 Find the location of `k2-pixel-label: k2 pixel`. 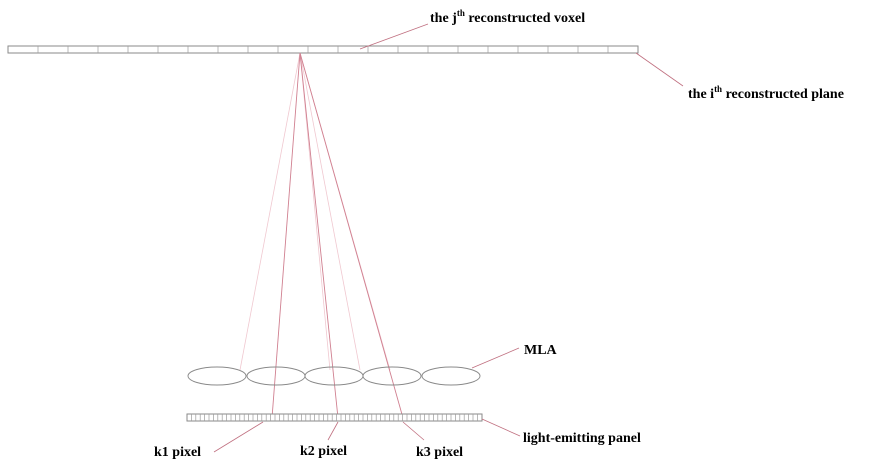

k2-pixel-label: k2 pixel is located at coordinates (323, 451).